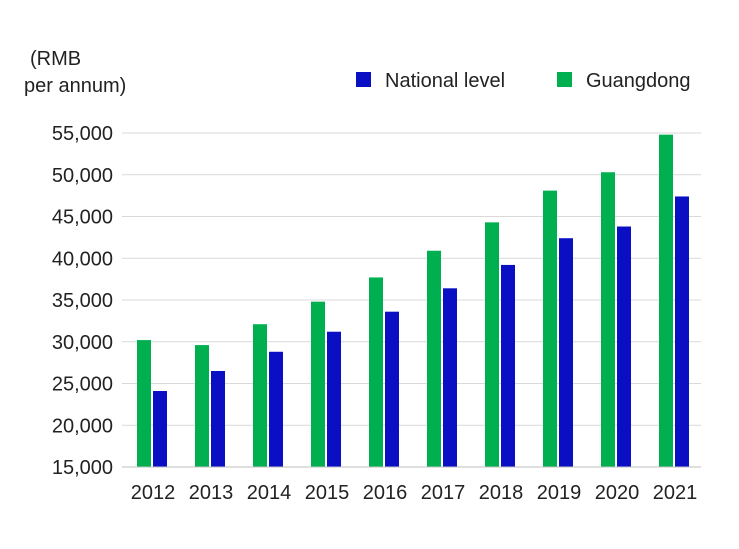 Image resolution: width=739 pixels, height=549 pixels. What do you see at coordinates (450, 377) in the screenshot?
I see `bar-national-level-2017` at bounding box center [450, 377].